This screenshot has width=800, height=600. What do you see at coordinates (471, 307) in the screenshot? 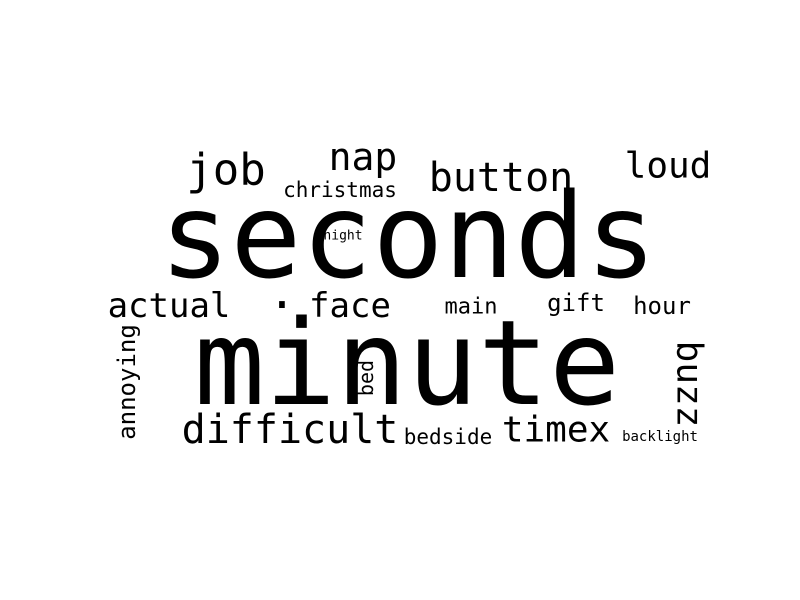
I see `word-main: main` at bounding box center [471, 307].